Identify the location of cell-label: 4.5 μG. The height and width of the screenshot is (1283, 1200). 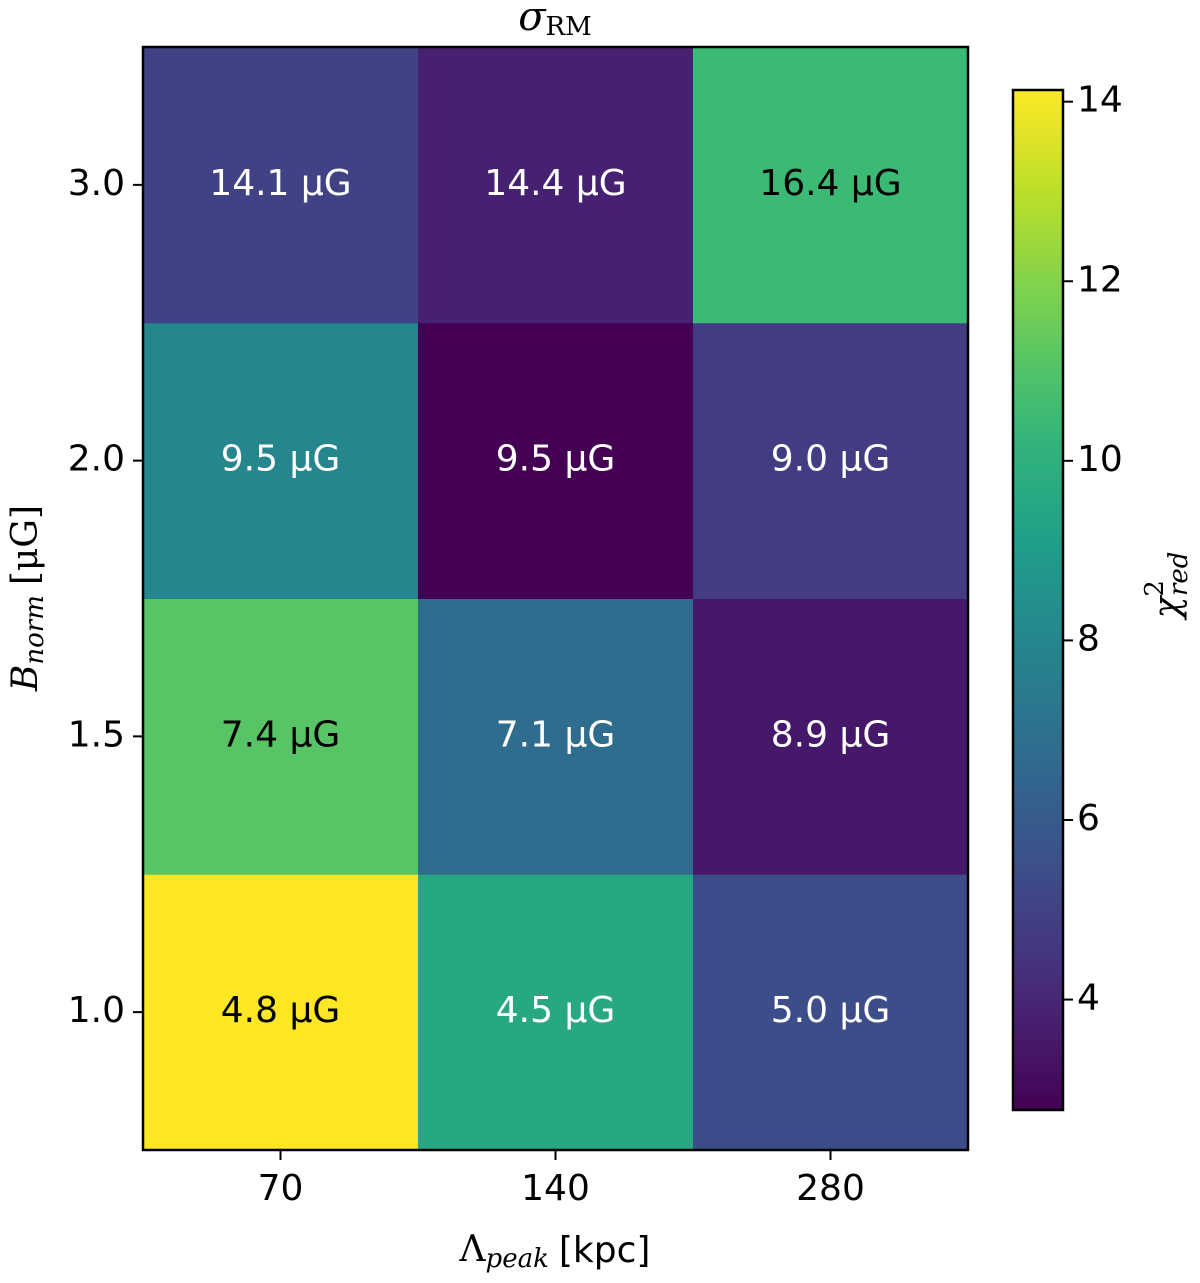
(556, 1010).